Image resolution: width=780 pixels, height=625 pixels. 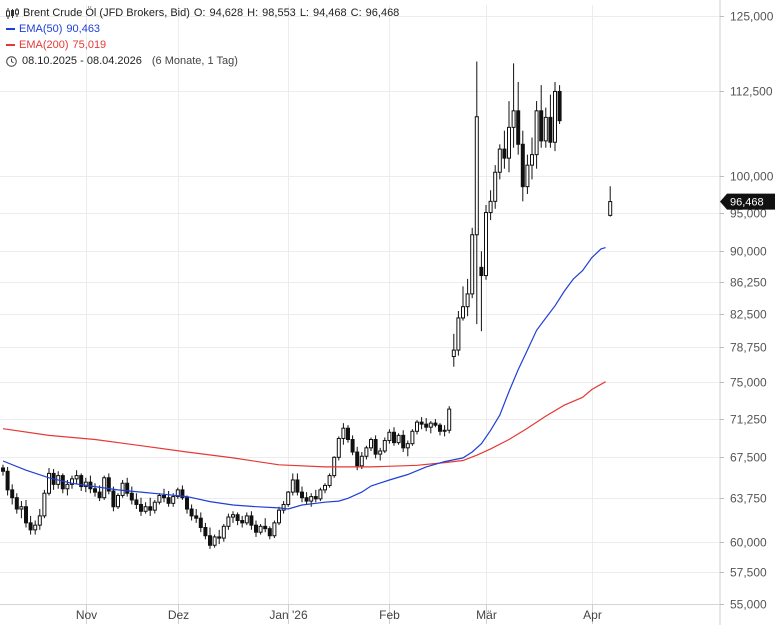 What do you see at coordinates (304, 424) in the screenshot?
I see `ema200-series` at bounding box center [304, 424].